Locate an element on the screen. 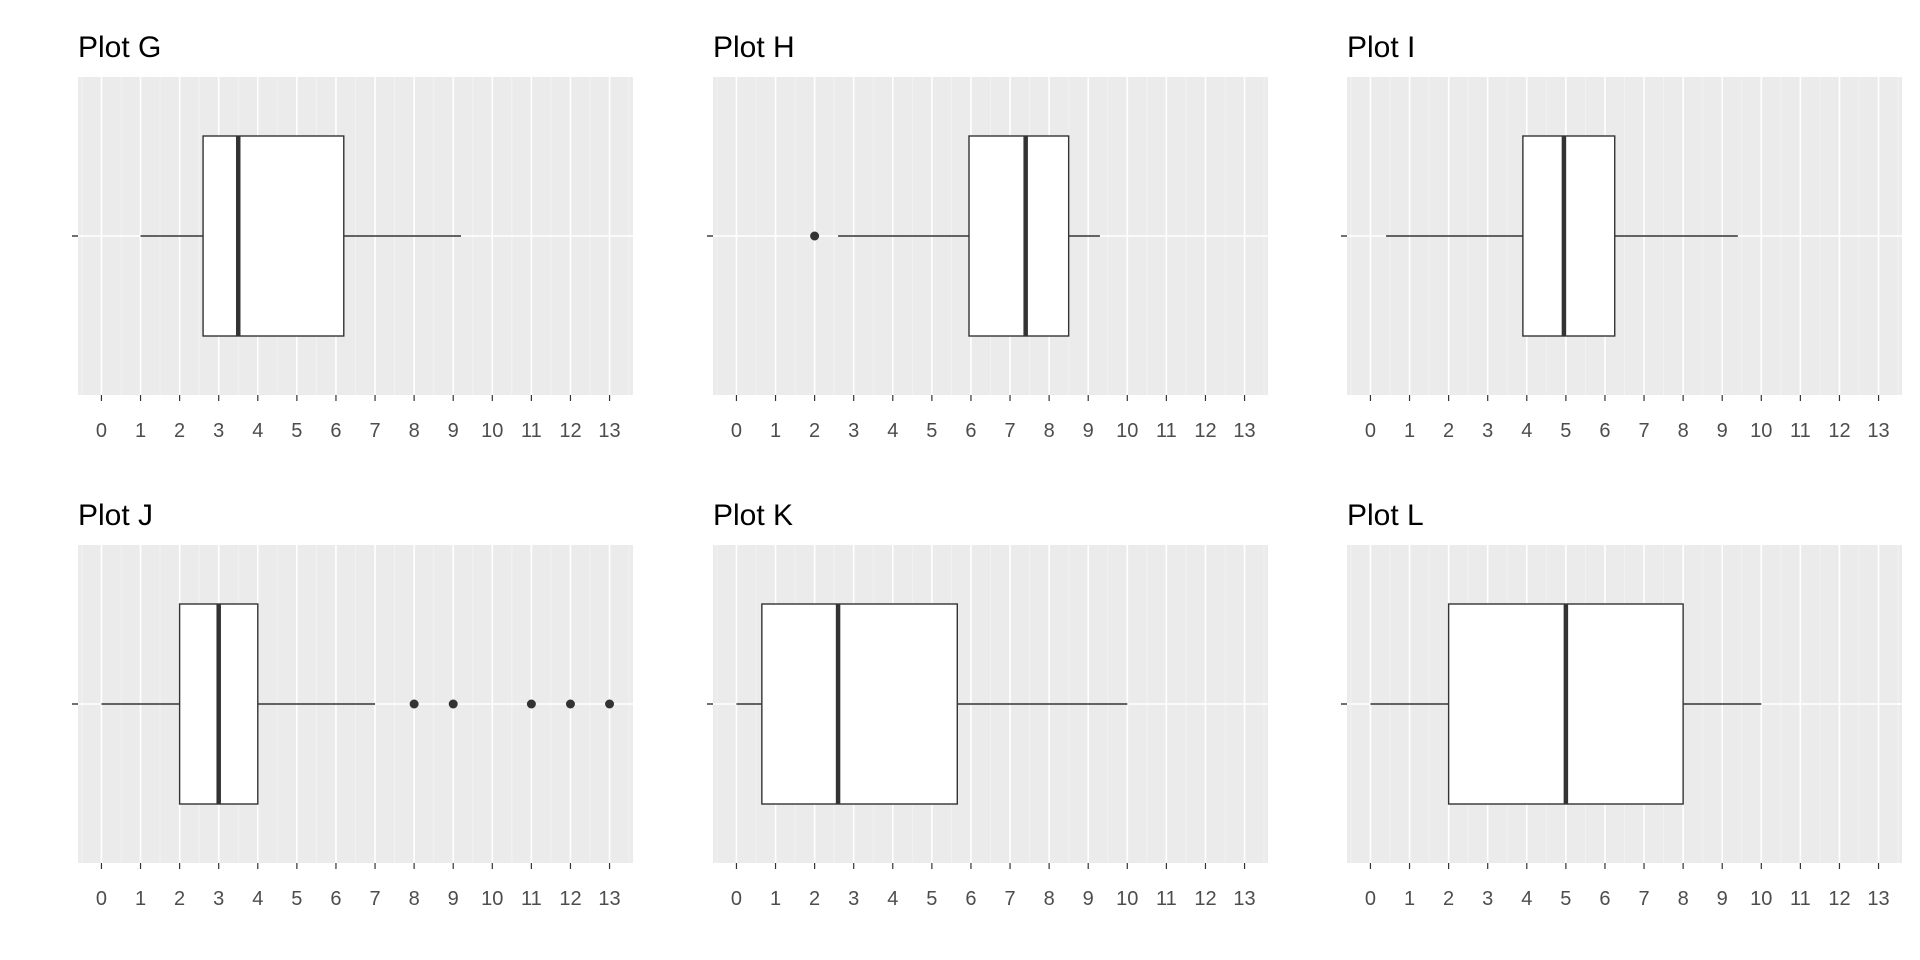 This screenshot has height=960, width=1920. boxplot-panel: Plot G0 1 2 3 4 5 6 7 8 9 10 11 12 13 is located at coordinates (352, 236).